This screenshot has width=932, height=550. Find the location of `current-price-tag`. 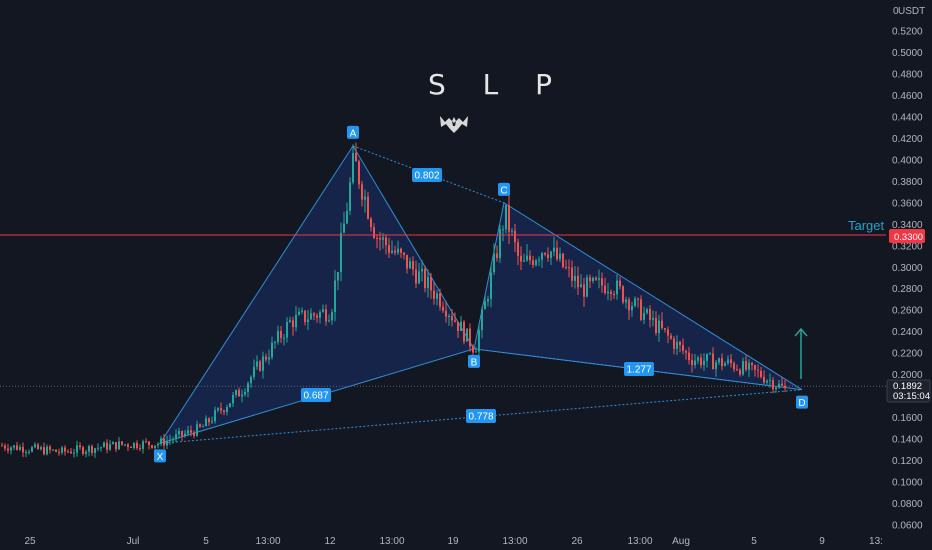

current-price-tag is located at coordinates (908, 391).